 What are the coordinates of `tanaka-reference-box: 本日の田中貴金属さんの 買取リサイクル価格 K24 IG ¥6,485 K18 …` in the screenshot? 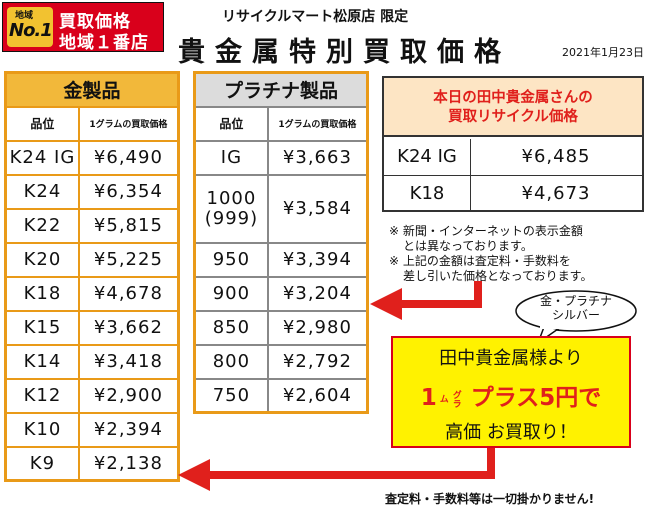 It's located at (513, 144).